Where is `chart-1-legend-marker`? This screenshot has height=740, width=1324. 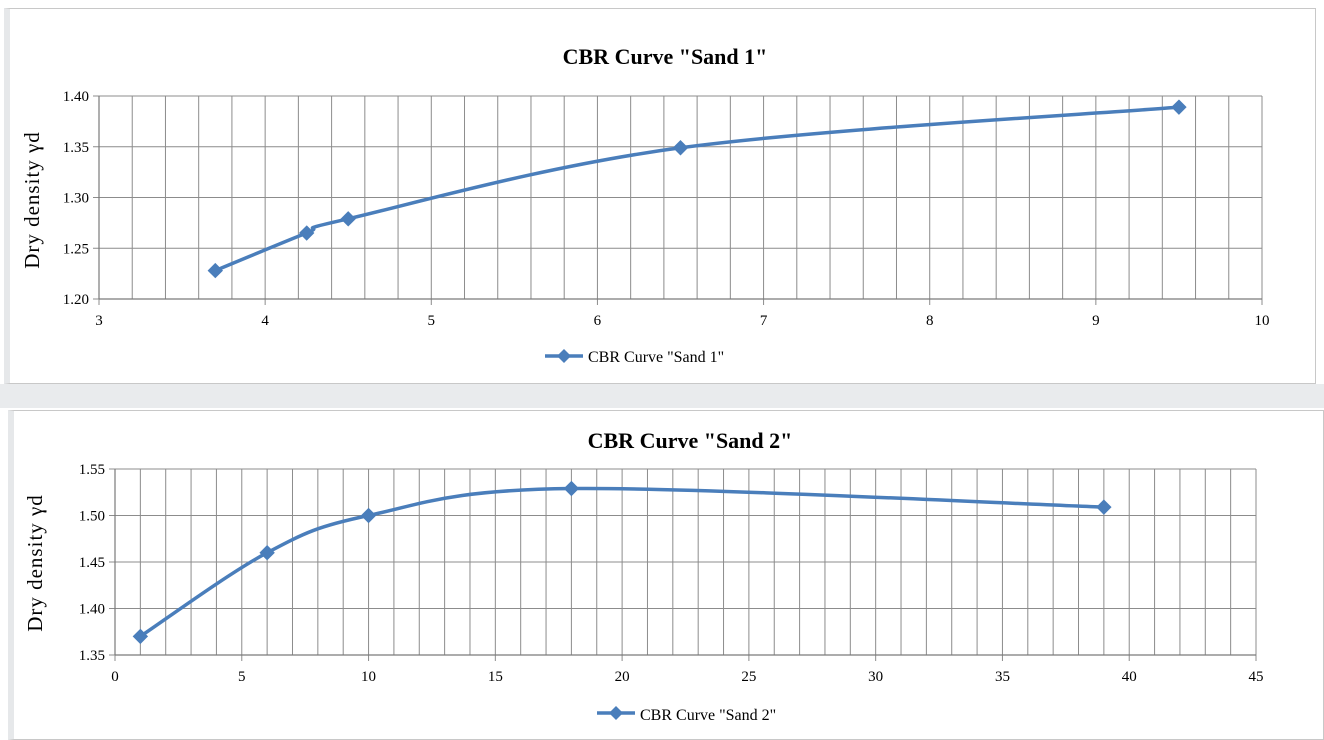 chart-1-legend-marker is located at coordinates (564, 356).